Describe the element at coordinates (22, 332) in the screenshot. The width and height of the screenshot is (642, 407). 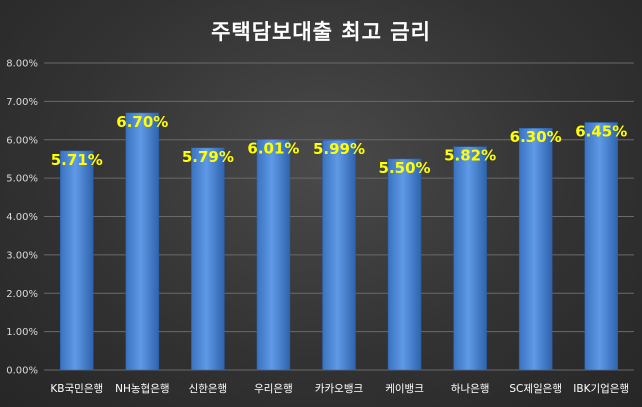
I see `y-tick-label: 1.00%` at that location.